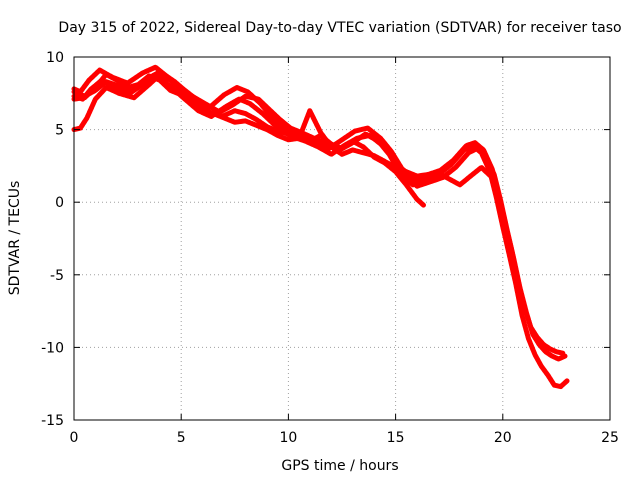 The width and height of the screenshot is (640, 480). Describe the element at coordinates (503, 438) in the screenshot. I see `x-tick-label: 20` at that location.